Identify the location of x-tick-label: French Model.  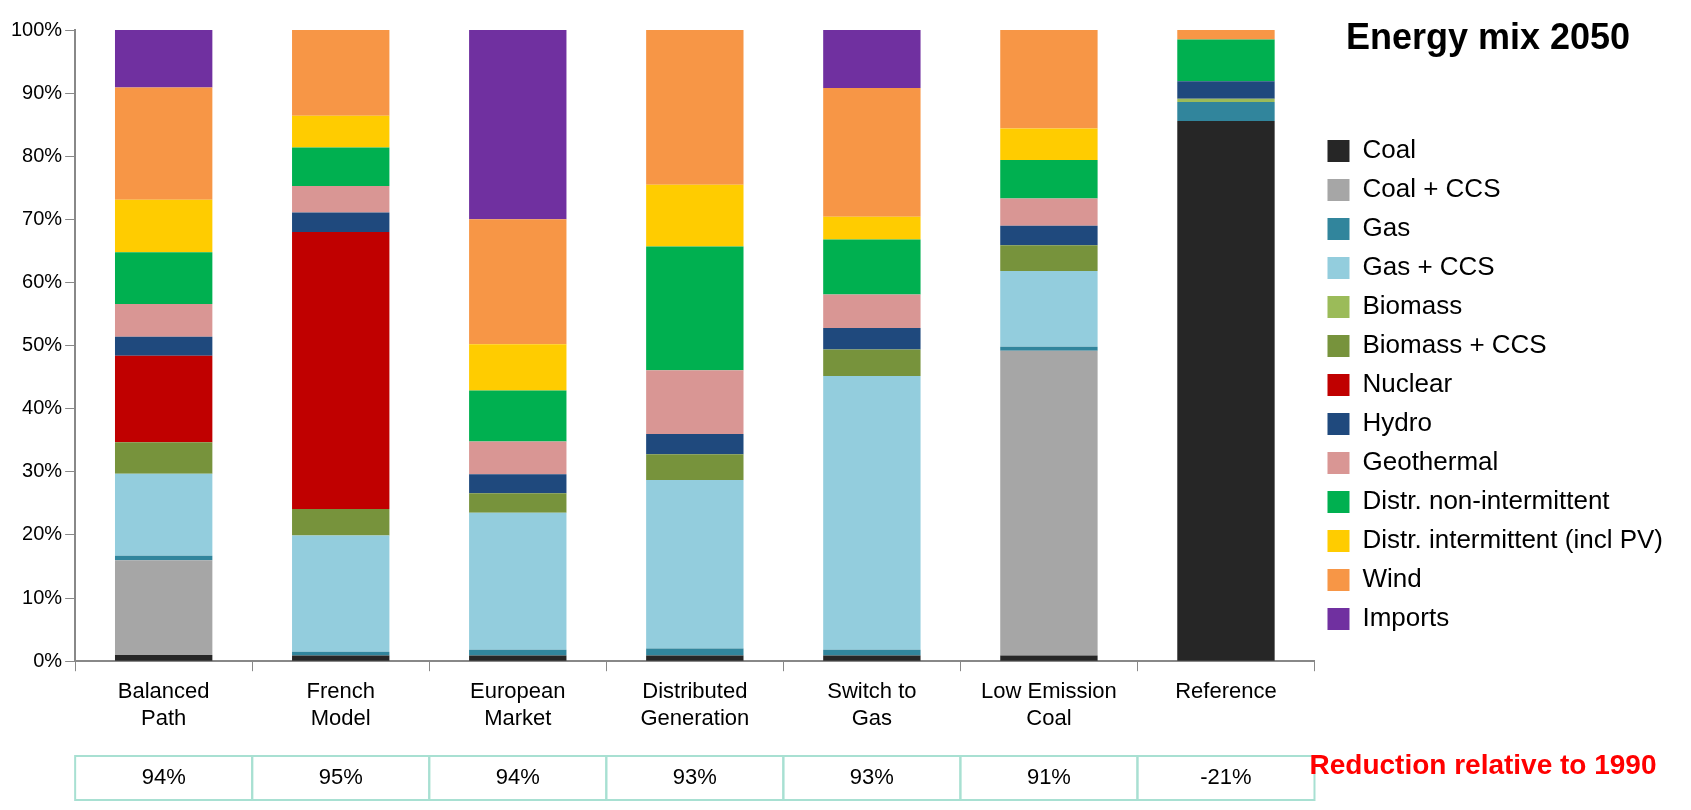
(340, 704).